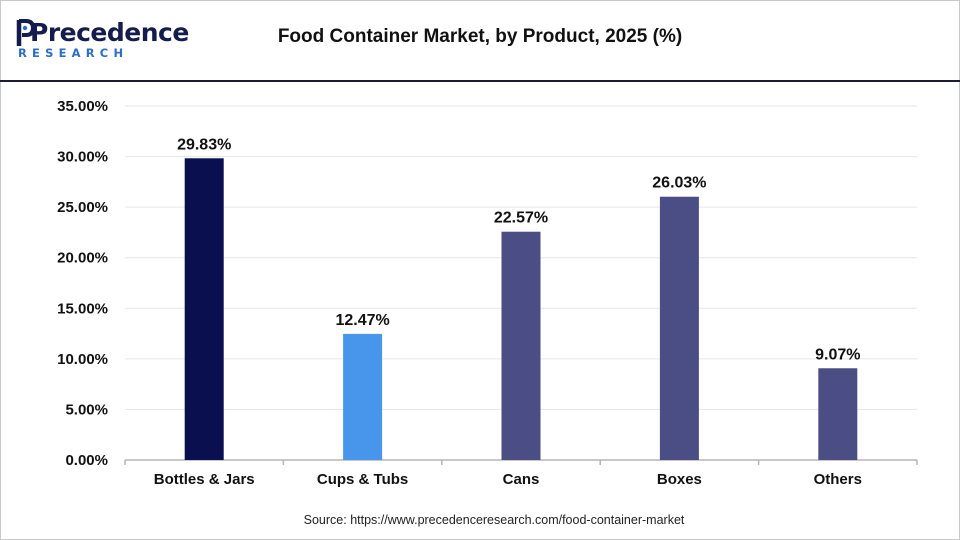  What do you see at coordinates (26, 32) in the screenshot?
I see `logo-mark-icon` at bounding box center [26, 32].